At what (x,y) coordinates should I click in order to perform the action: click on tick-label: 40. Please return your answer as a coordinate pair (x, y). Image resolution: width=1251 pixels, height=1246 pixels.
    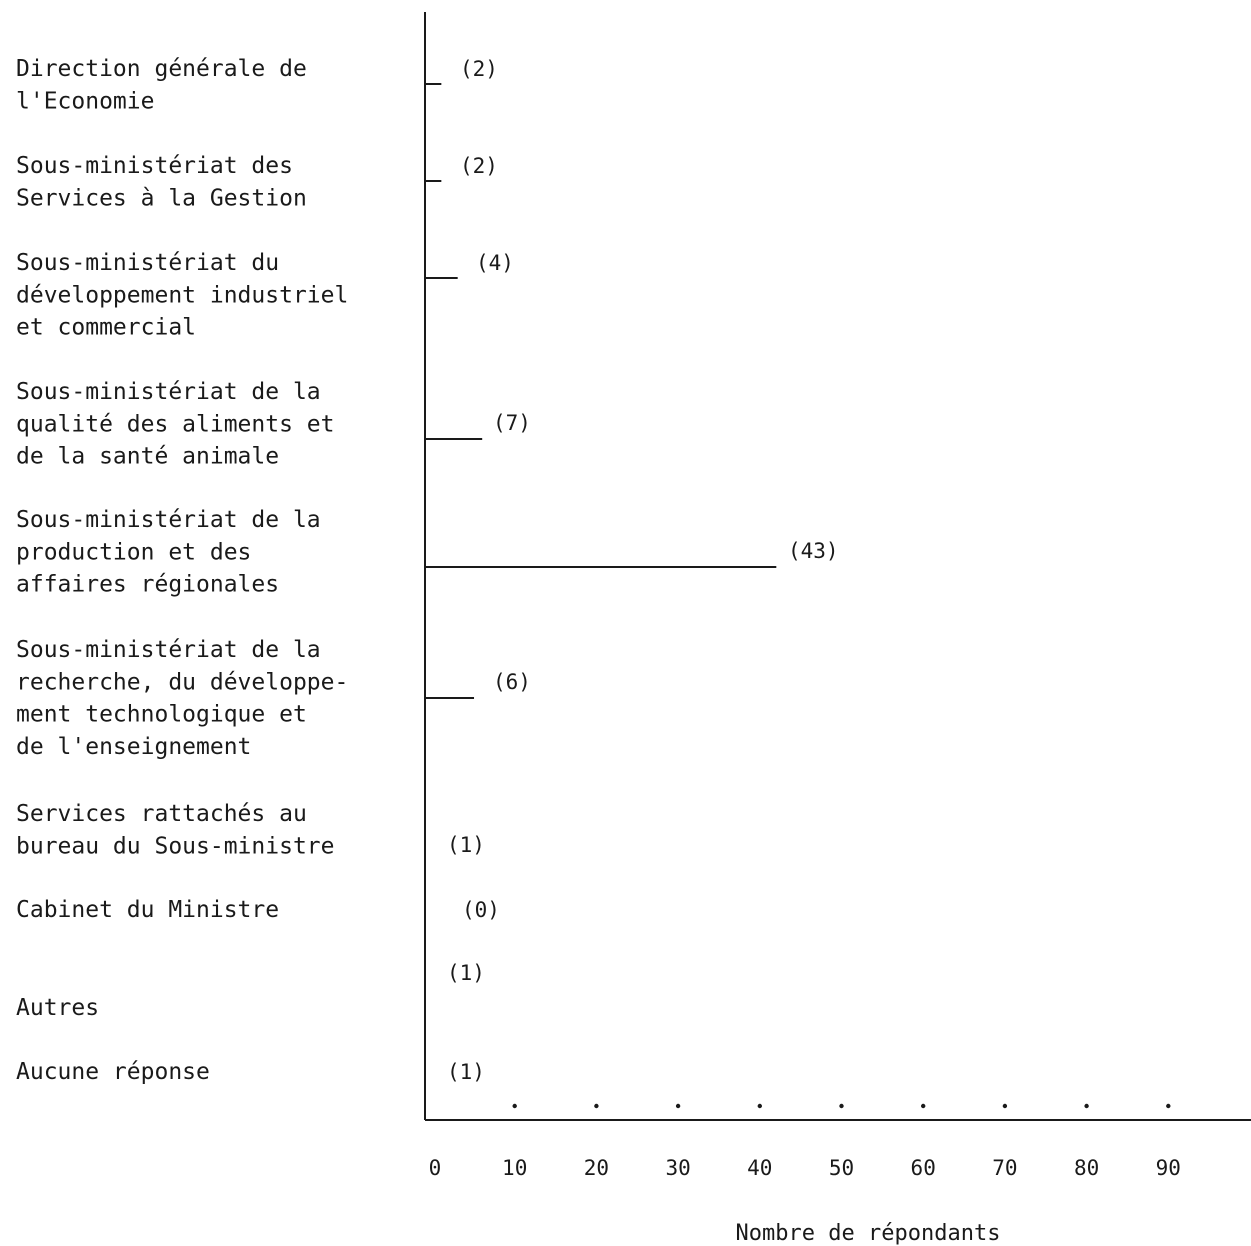
    Looking at the image, I should click on (759, 1168).